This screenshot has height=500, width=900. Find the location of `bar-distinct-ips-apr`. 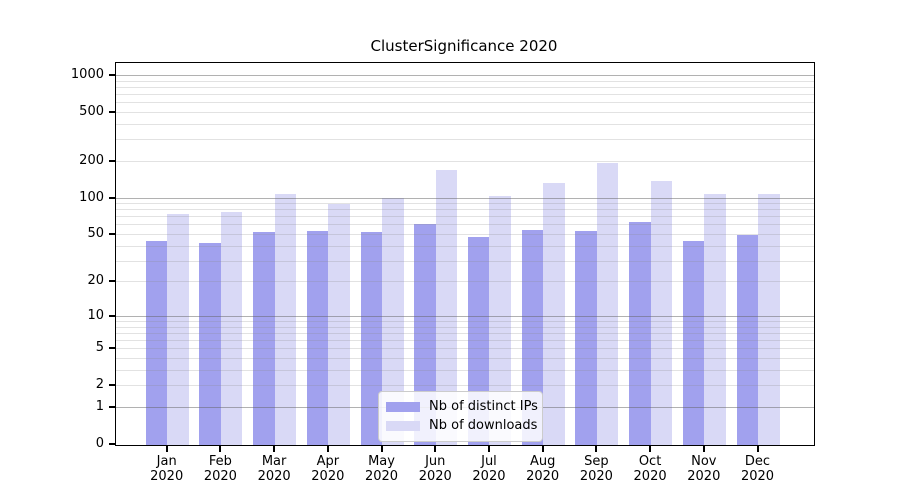

bar-distinct-ips-apr is located at coordinates (317, 338).